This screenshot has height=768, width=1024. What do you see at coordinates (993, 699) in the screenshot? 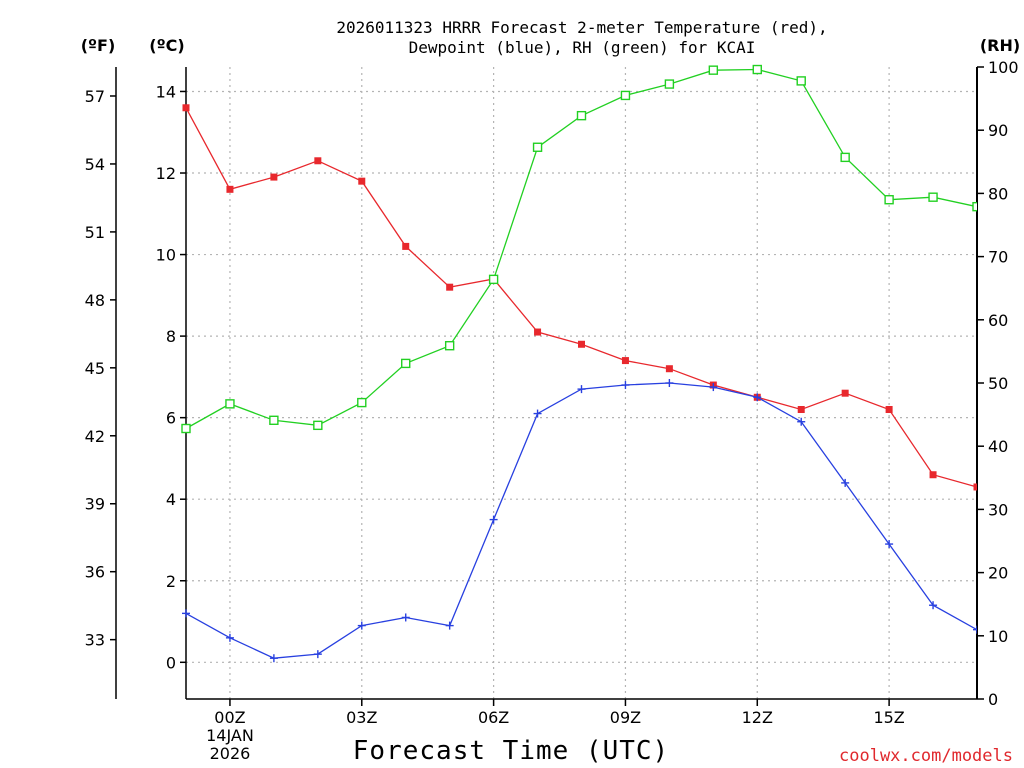
I see `rh-tick-label: 0` at bounding box center [993, 699].